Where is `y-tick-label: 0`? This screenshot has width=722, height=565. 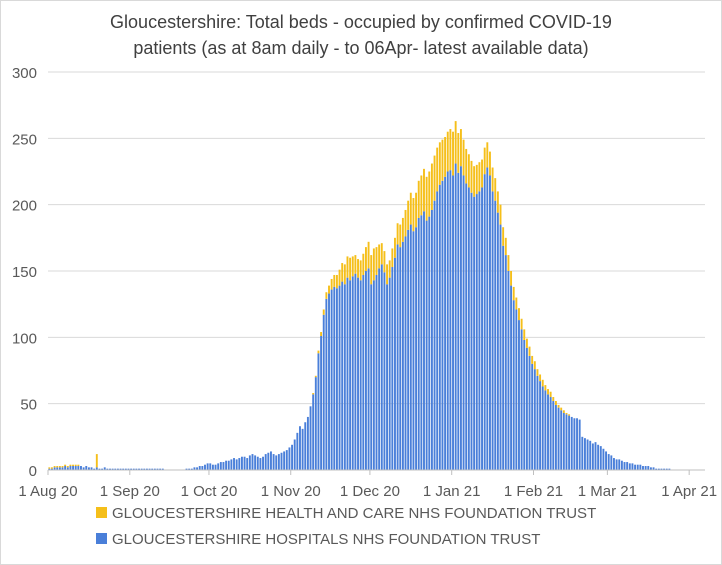 y-tick-label: 0 is located at coordinates (33, 471).